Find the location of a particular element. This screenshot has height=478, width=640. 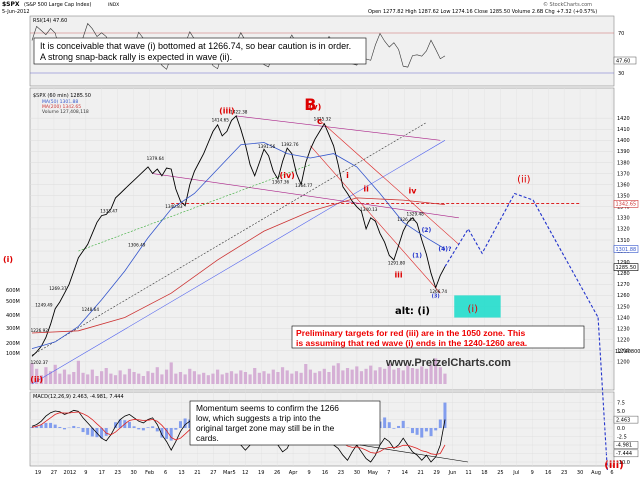

trend-line-green is located at coordinates (194, 208).